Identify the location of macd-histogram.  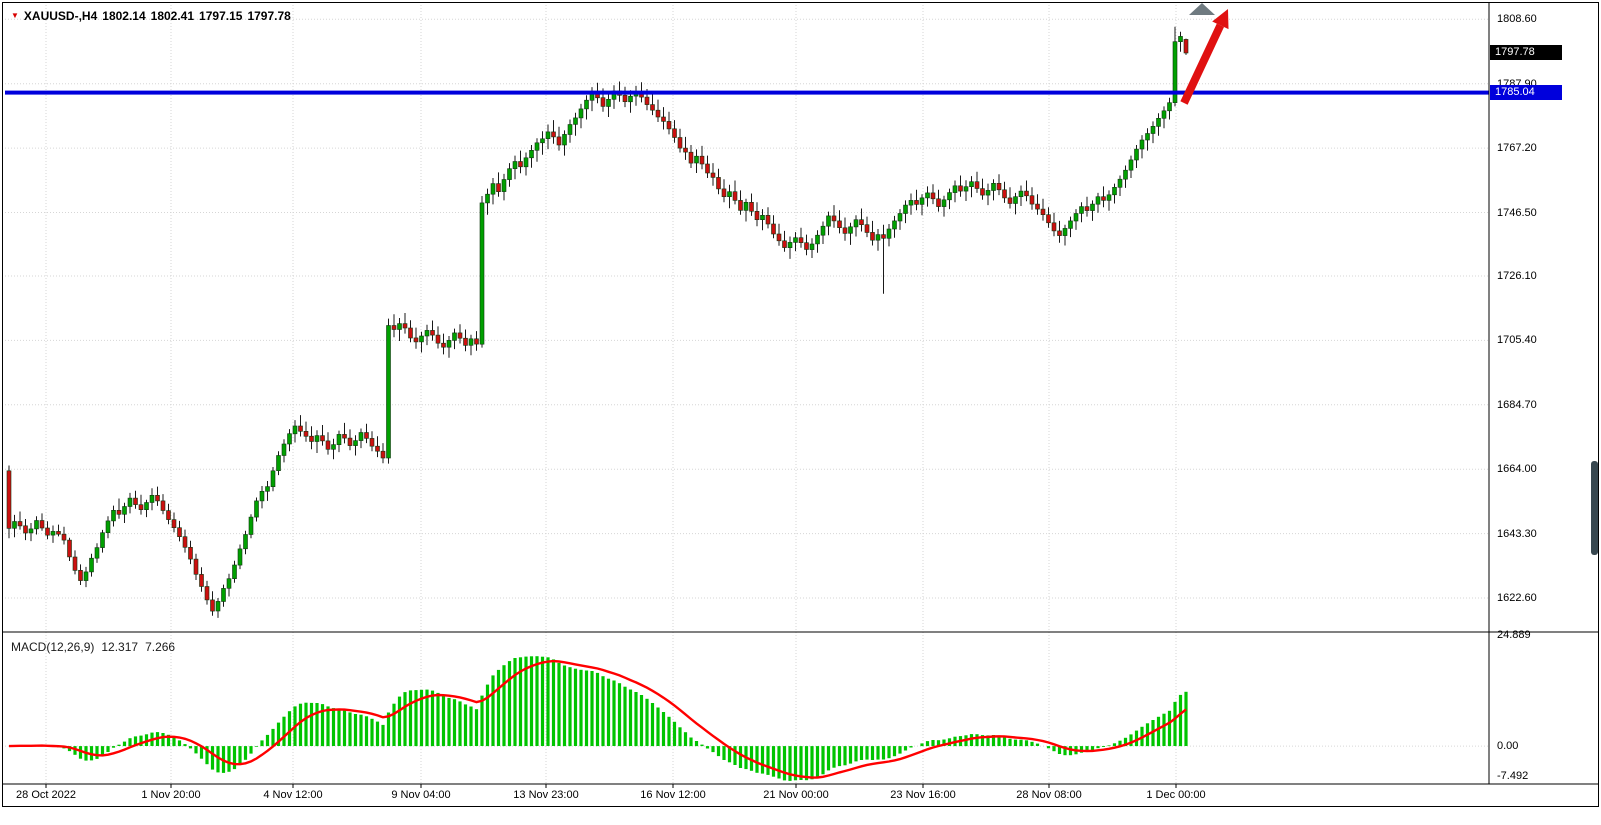
(600, 718).